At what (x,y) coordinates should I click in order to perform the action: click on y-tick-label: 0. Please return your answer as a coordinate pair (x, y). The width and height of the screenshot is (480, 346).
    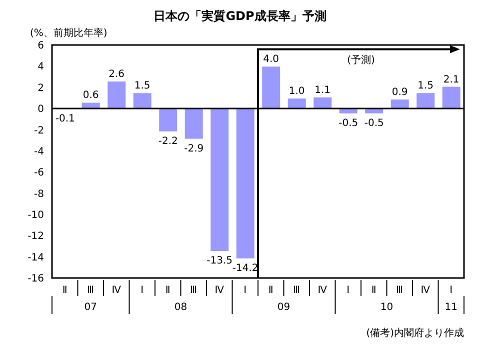
    Looking at the image, I should click on (41, 110).